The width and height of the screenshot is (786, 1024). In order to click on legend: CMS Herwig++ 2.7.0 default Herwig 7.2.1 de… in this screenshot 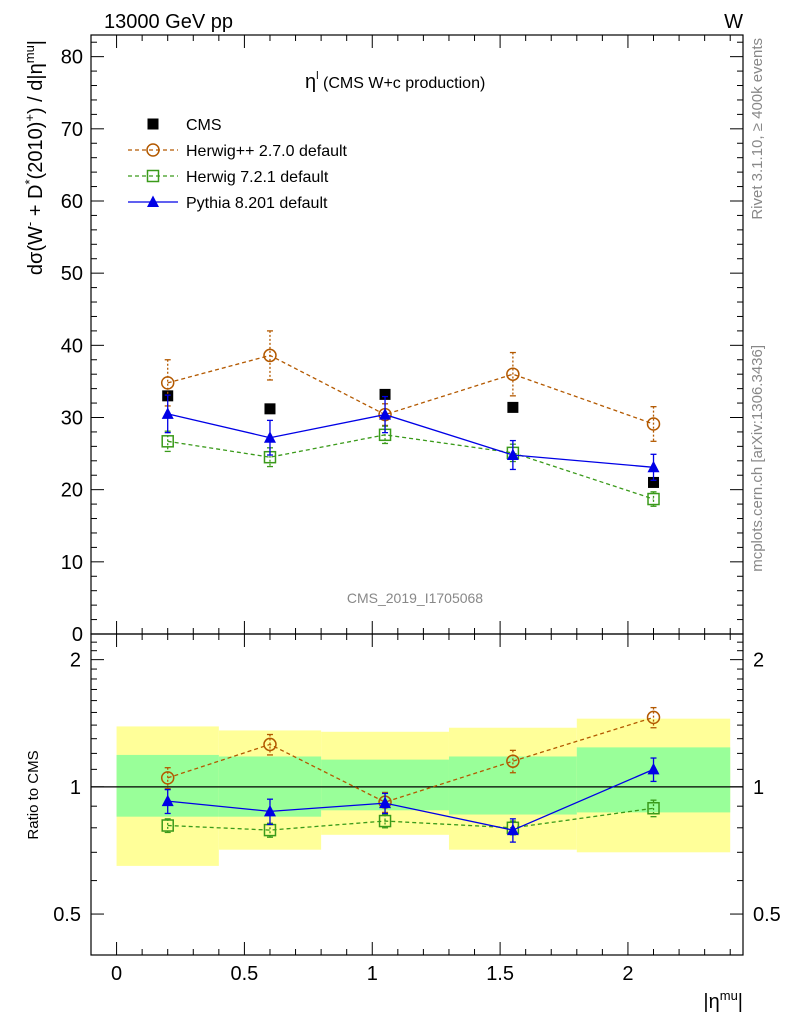, I will do `click(238, 164)`.